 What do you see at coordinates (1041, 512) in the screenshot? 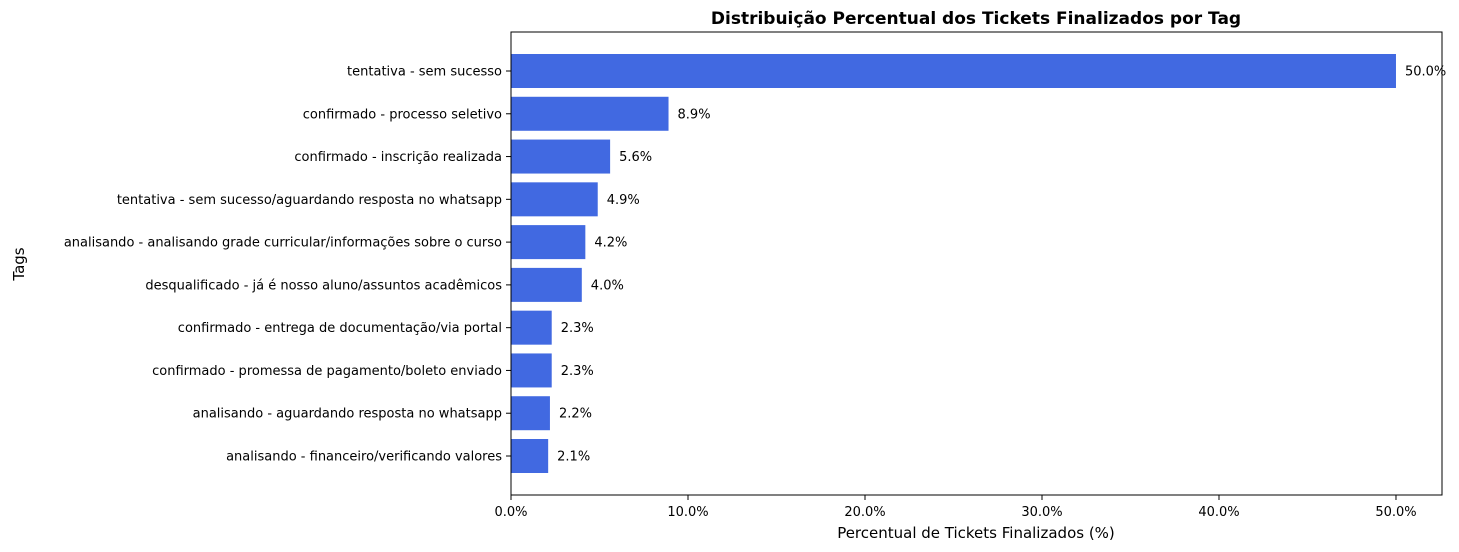
I see `x-tick-label: 30.0%` at bounding box center [1041, 512].